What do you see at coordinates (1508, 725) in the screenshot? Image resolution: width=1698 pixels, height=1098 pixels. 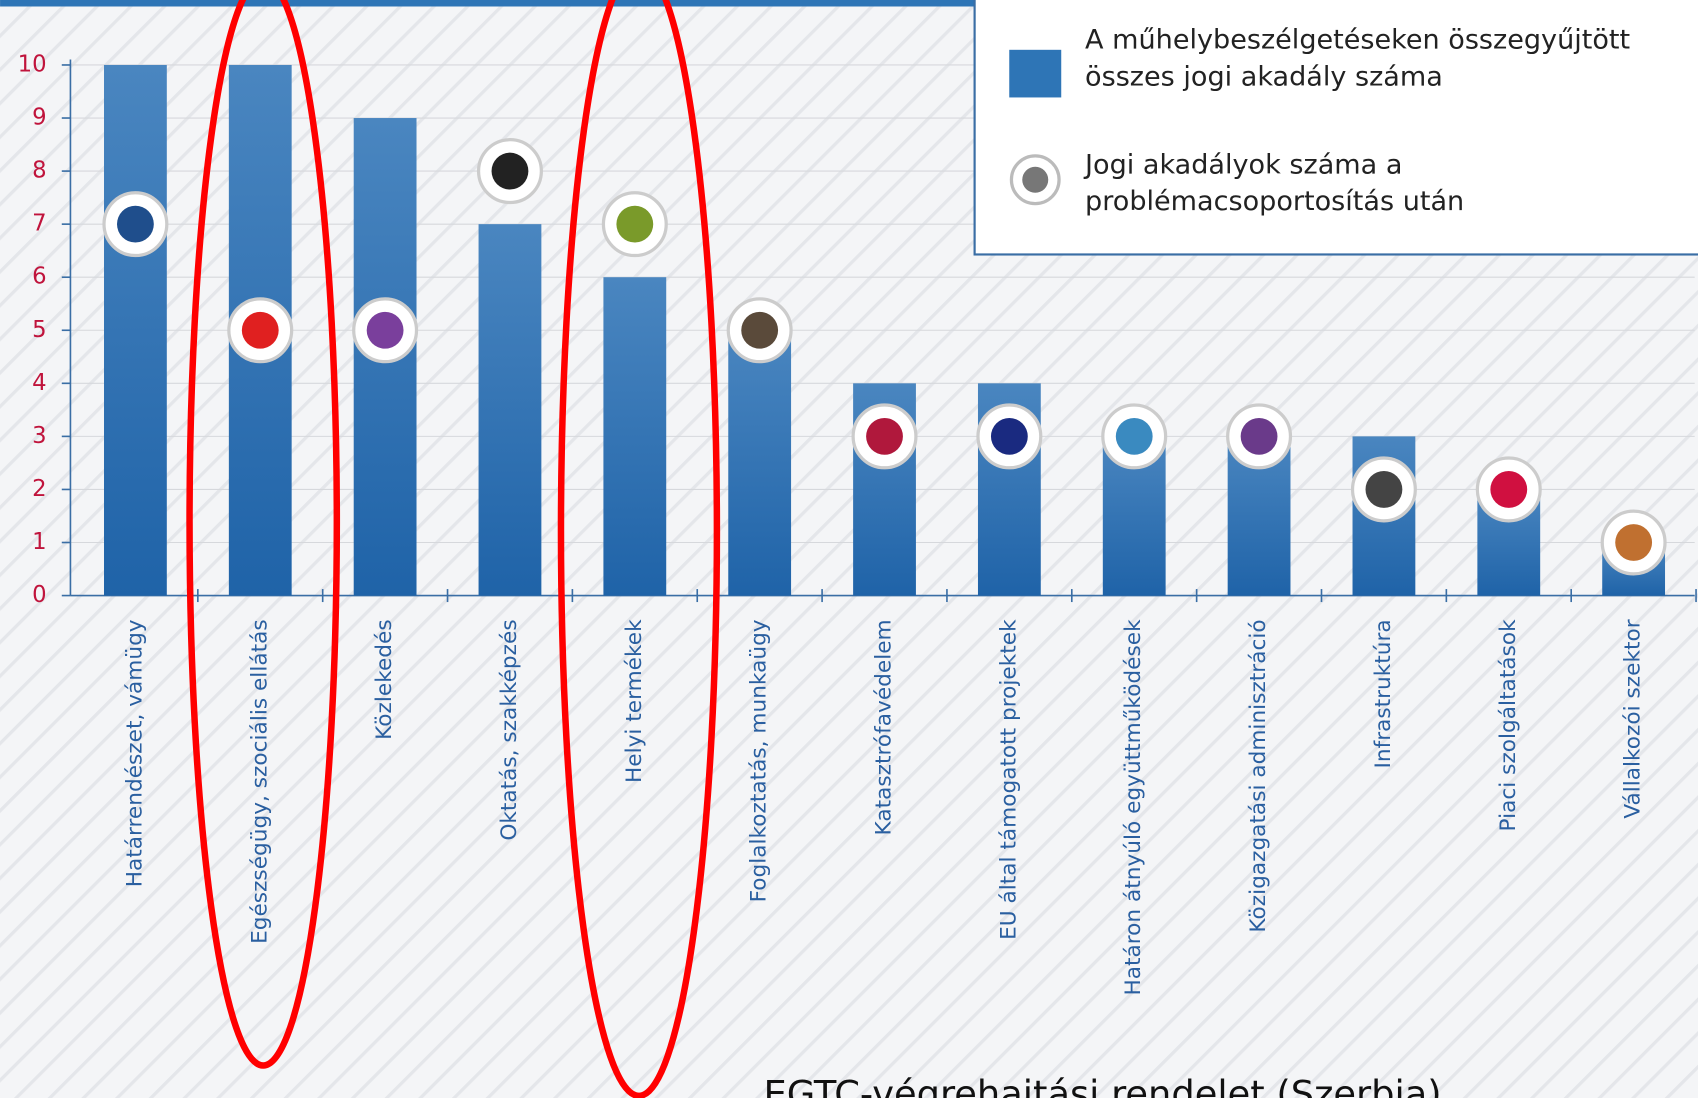 I see `x-tick-label: Piaci szolgáltatások` at bounding box center [1508, 725].